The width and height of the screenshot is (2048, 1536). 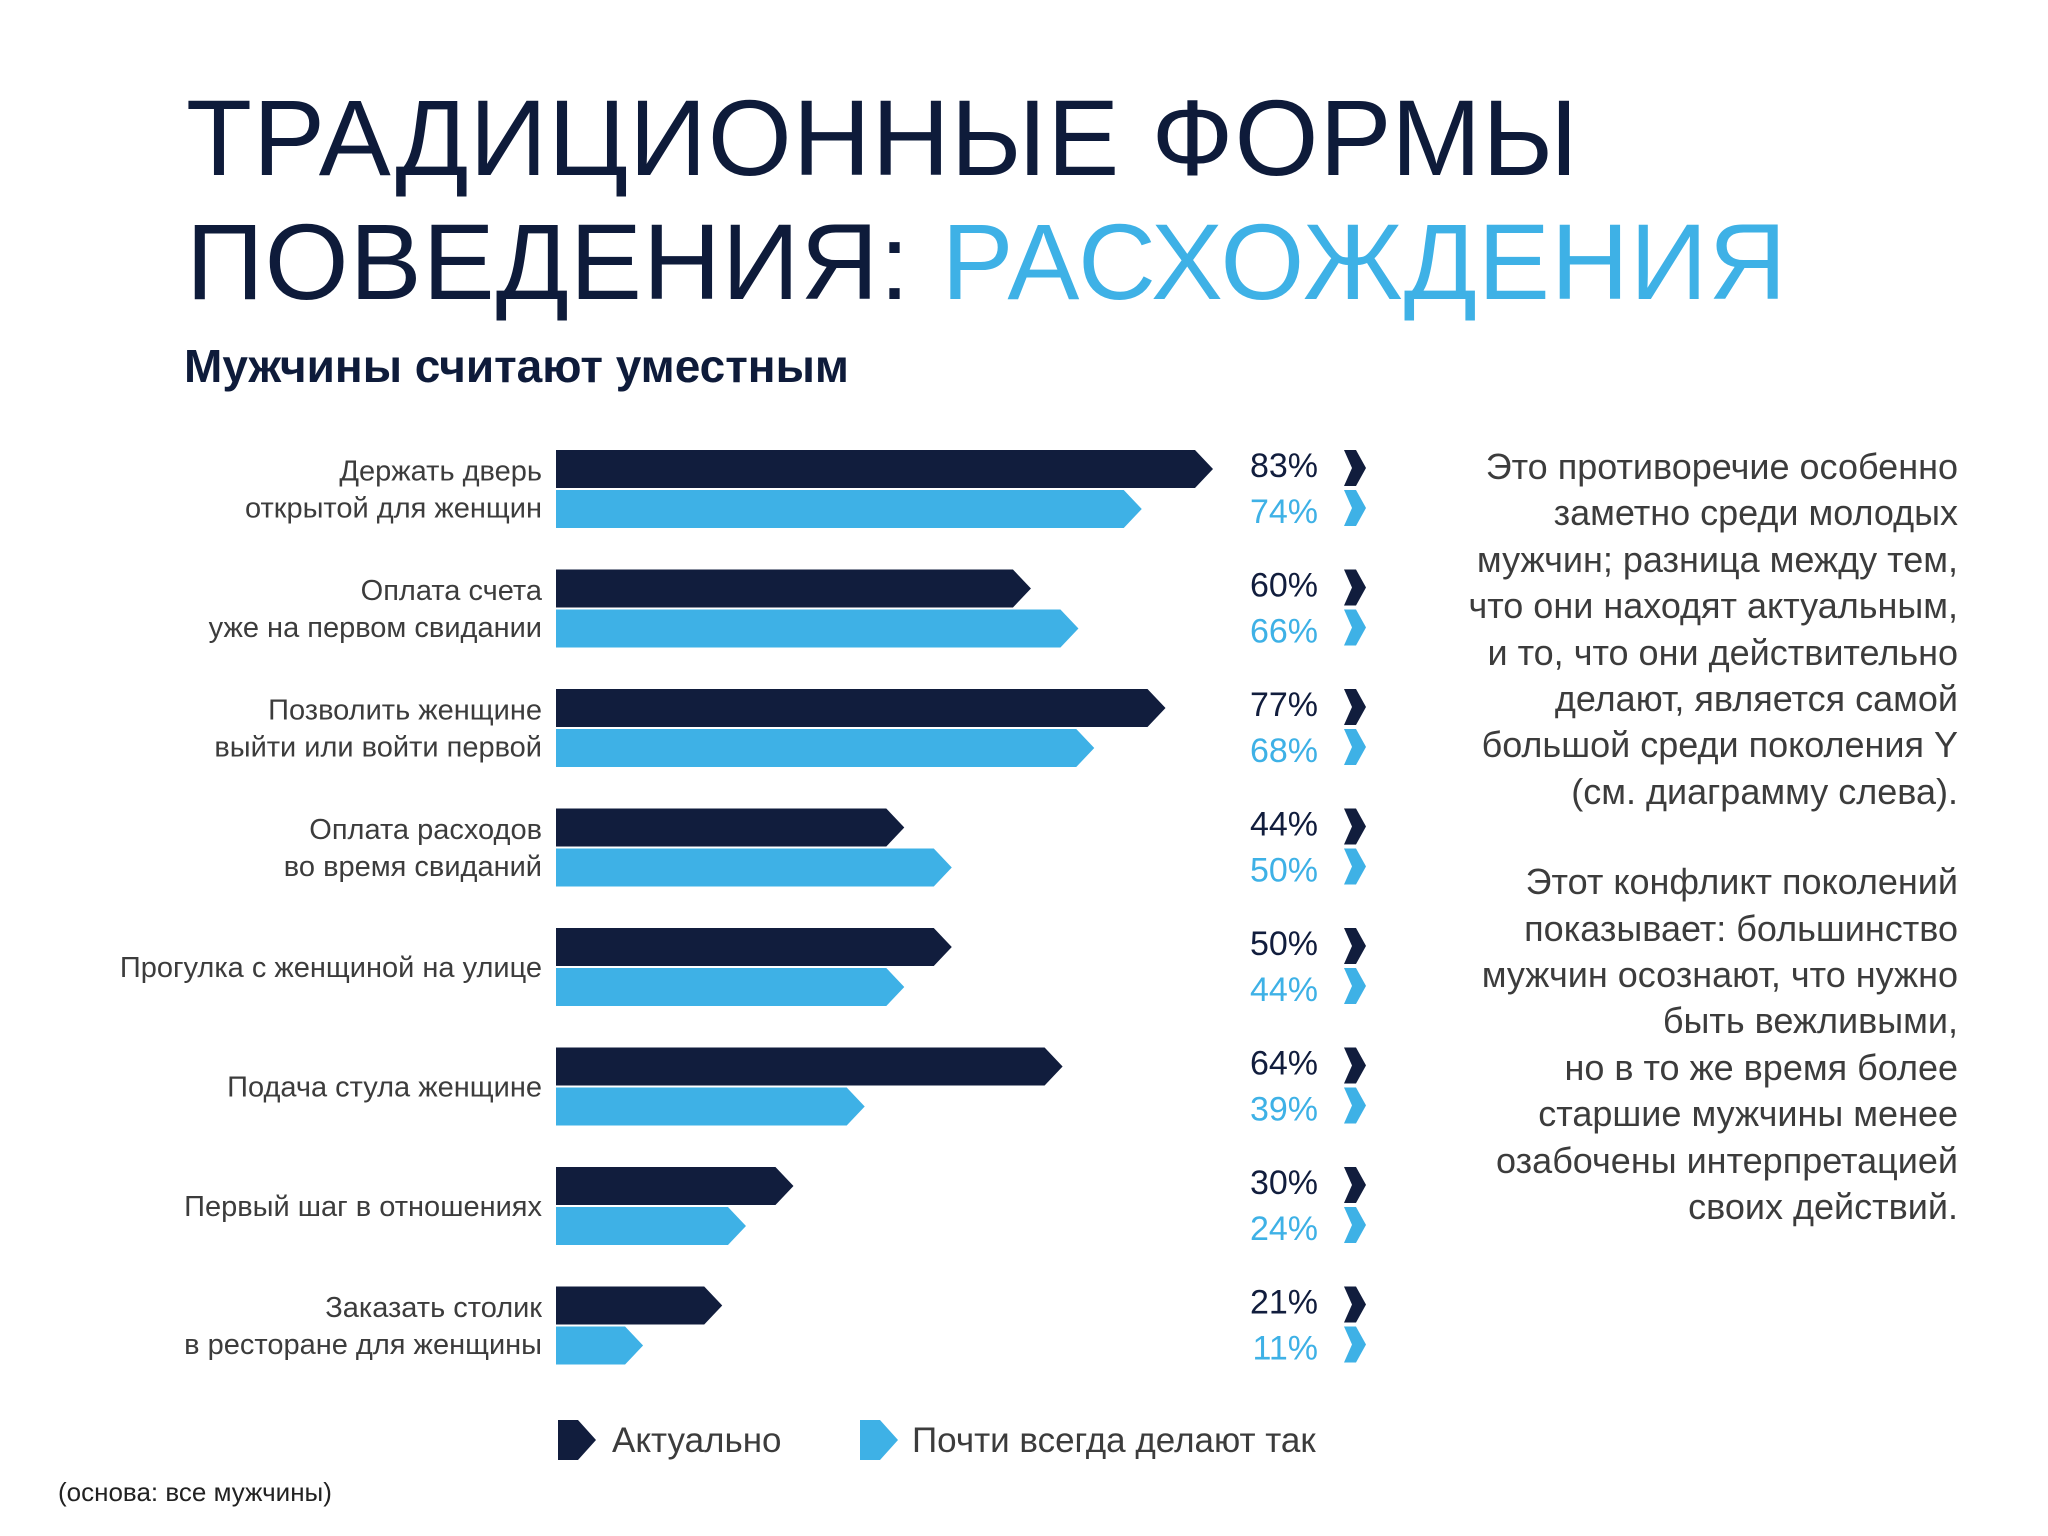 What do you see at coordinates (1284, 871) in the screenshot?
I see `value-label-do-3: 50%` at bounding box center [1284, 871].